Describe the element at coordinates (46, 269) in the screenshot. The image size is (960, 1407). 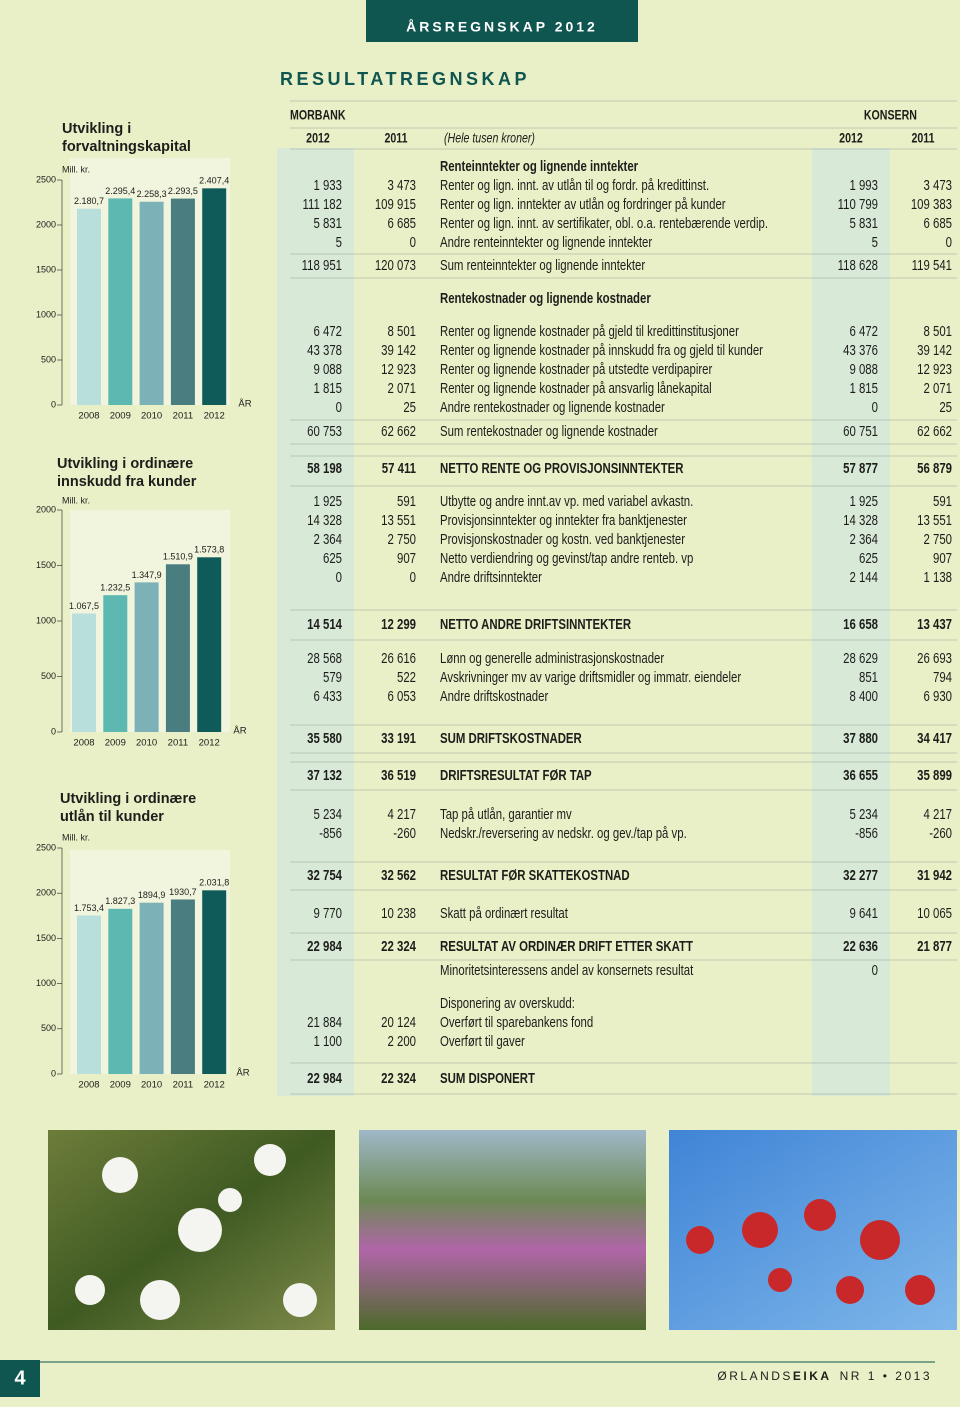
I see `y-tick-label: 1500` at that location.